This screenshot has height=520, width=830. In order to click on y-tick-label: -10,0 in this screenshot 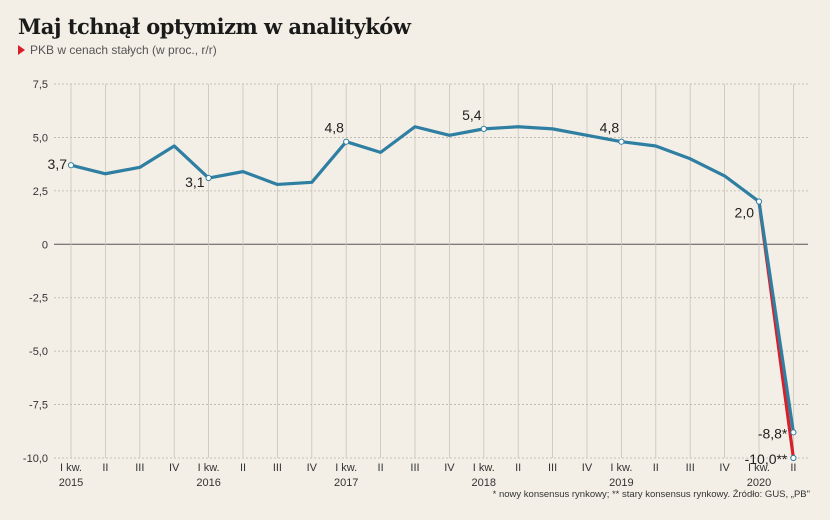, I will do `click(35, 459)`.